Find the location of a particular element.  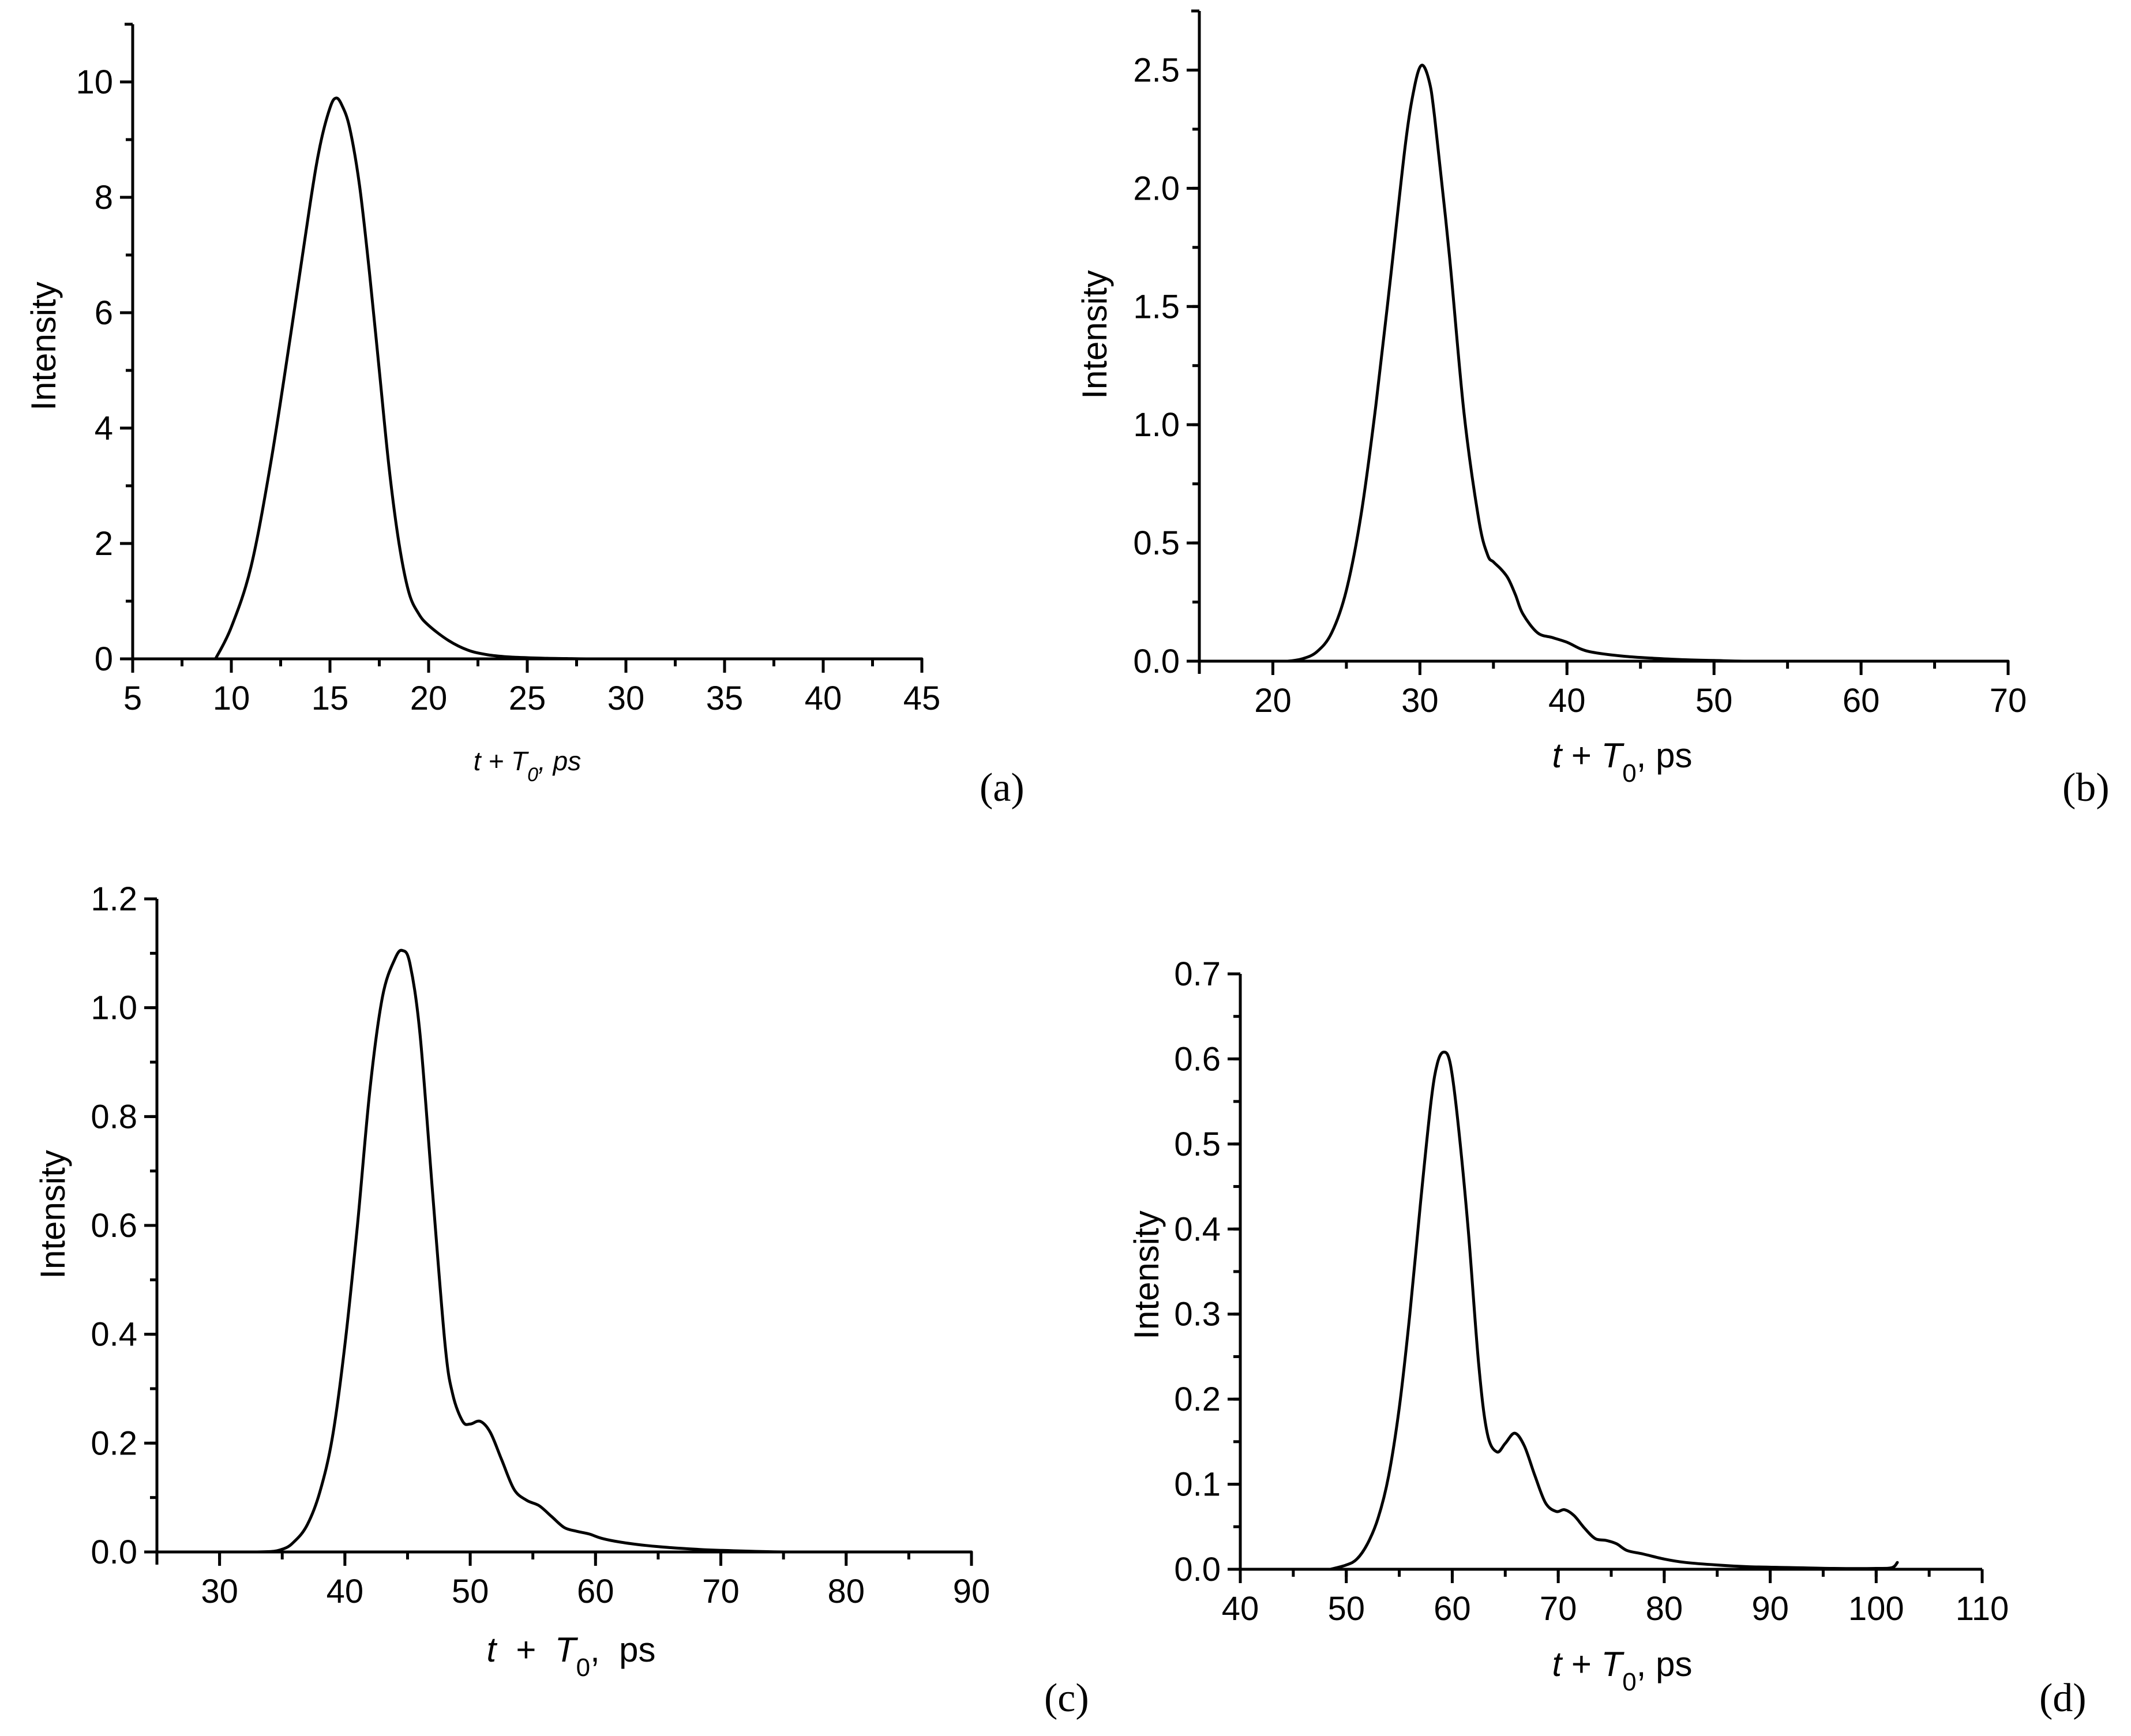

panel-d-y-axis-title: Intensity is located at coordinates (1146, 1274).